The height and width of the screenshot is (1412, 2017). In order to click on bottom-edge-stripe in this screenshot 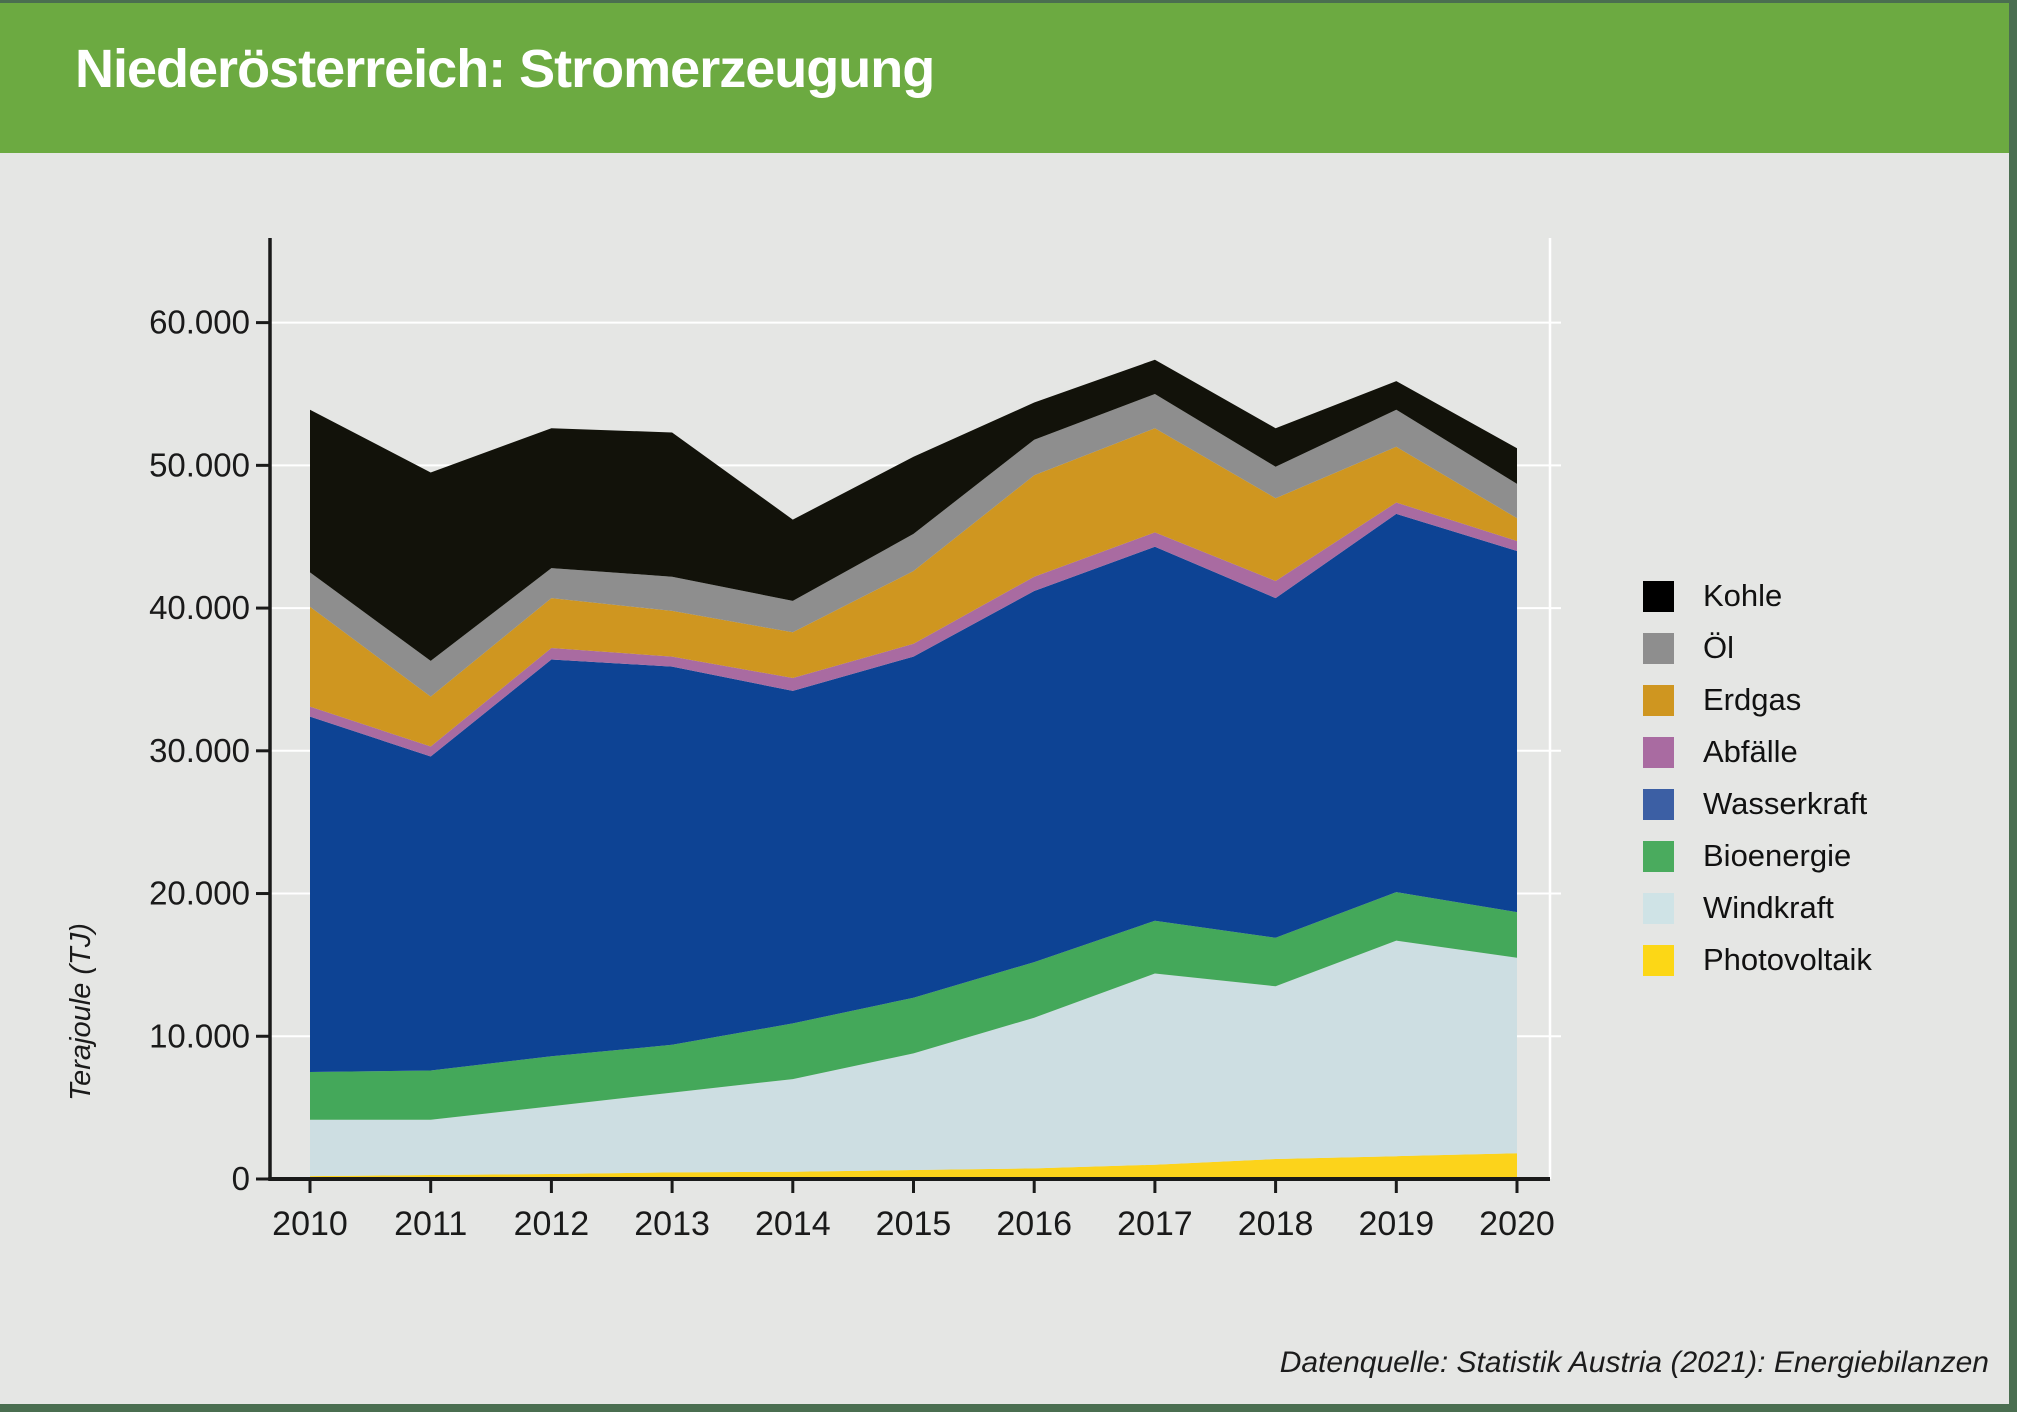, I will do `click(1008, 1408)`.